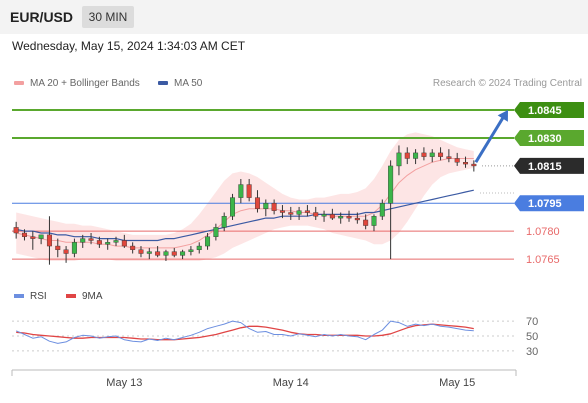  What do you see at coordinates (507, 83) in the screenshot?
I see `credit-text: Research © 2024 Trading Central` at bounding box center [507, 83].